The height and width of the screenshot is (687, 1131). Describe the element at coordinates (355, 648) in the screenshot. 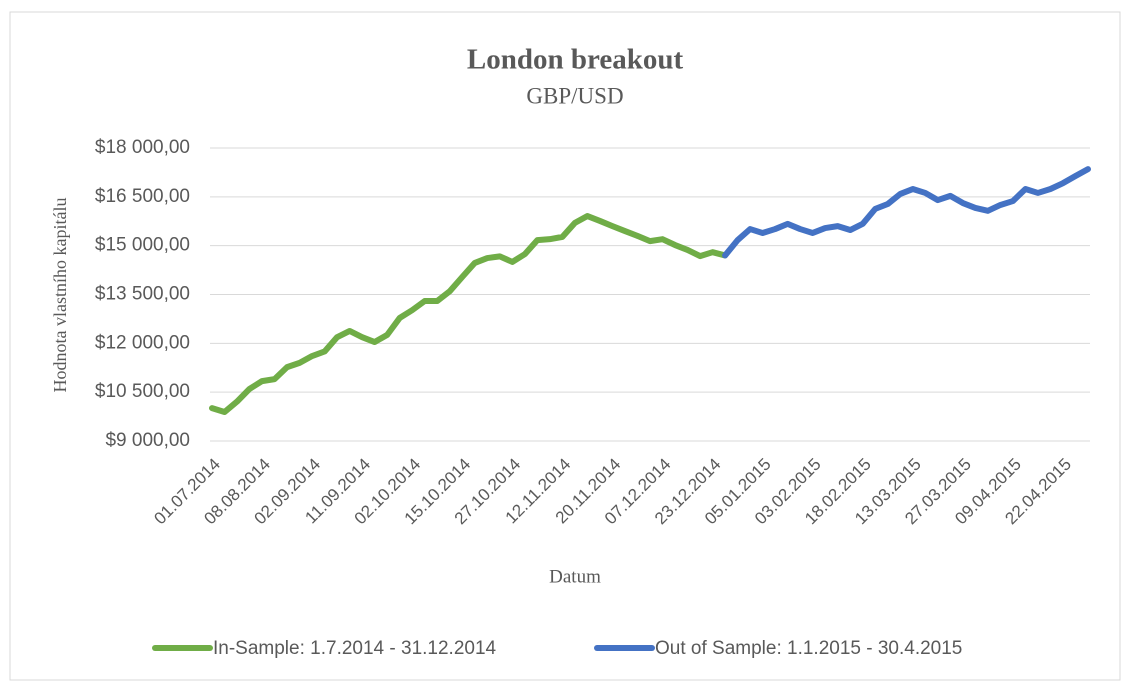

I see `legend-label: In-Sample: 1.7.2014 - 31.12.2014` at that location.